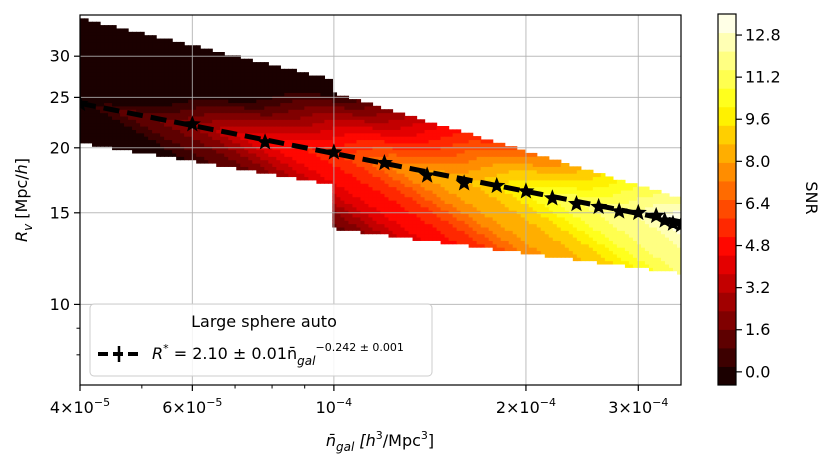  I want to click on y-axis-label: Rv [Mpc/h], so click(23, 200).